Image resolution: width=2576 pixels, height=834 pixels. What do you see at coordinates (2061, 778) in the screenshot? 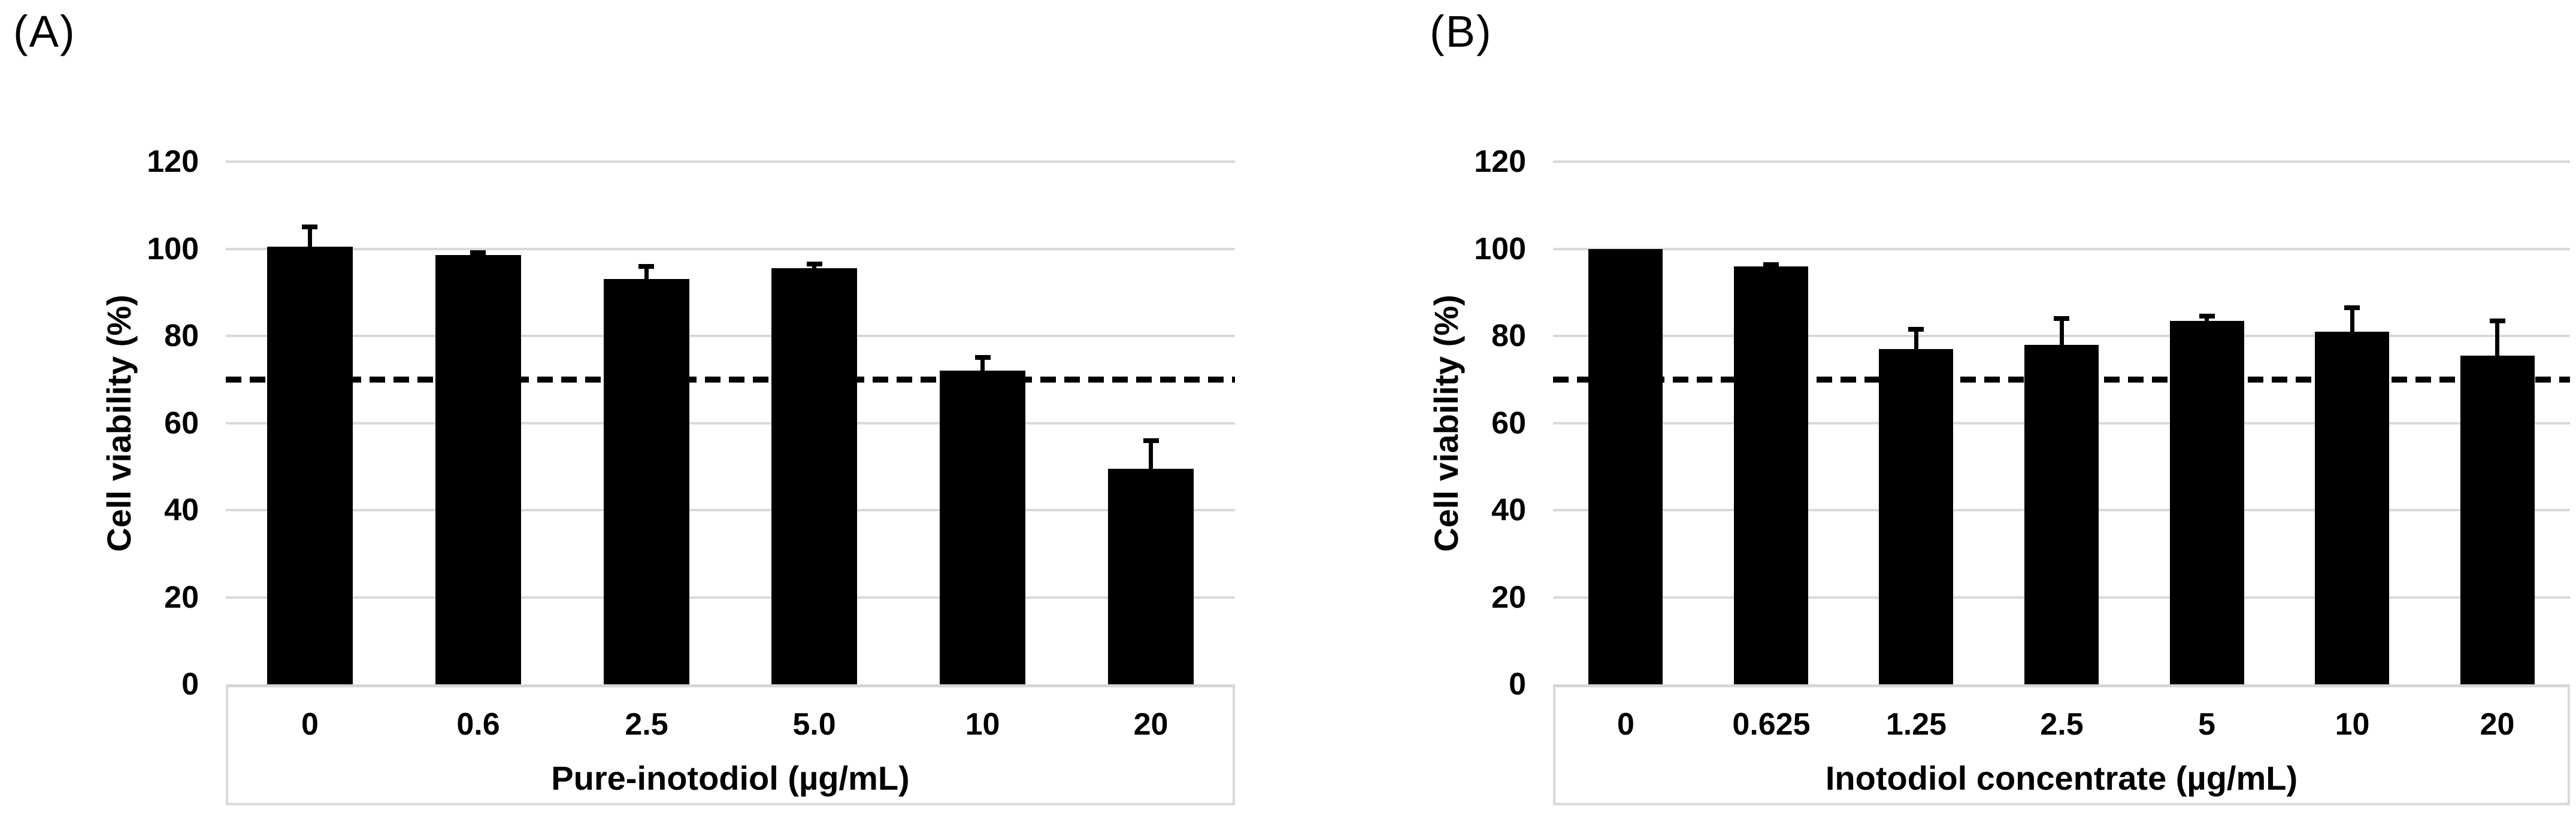
I see `x-axis-title-b: Inotodiol concentrate (µg/mL)` at bounding box center [2061, 778].